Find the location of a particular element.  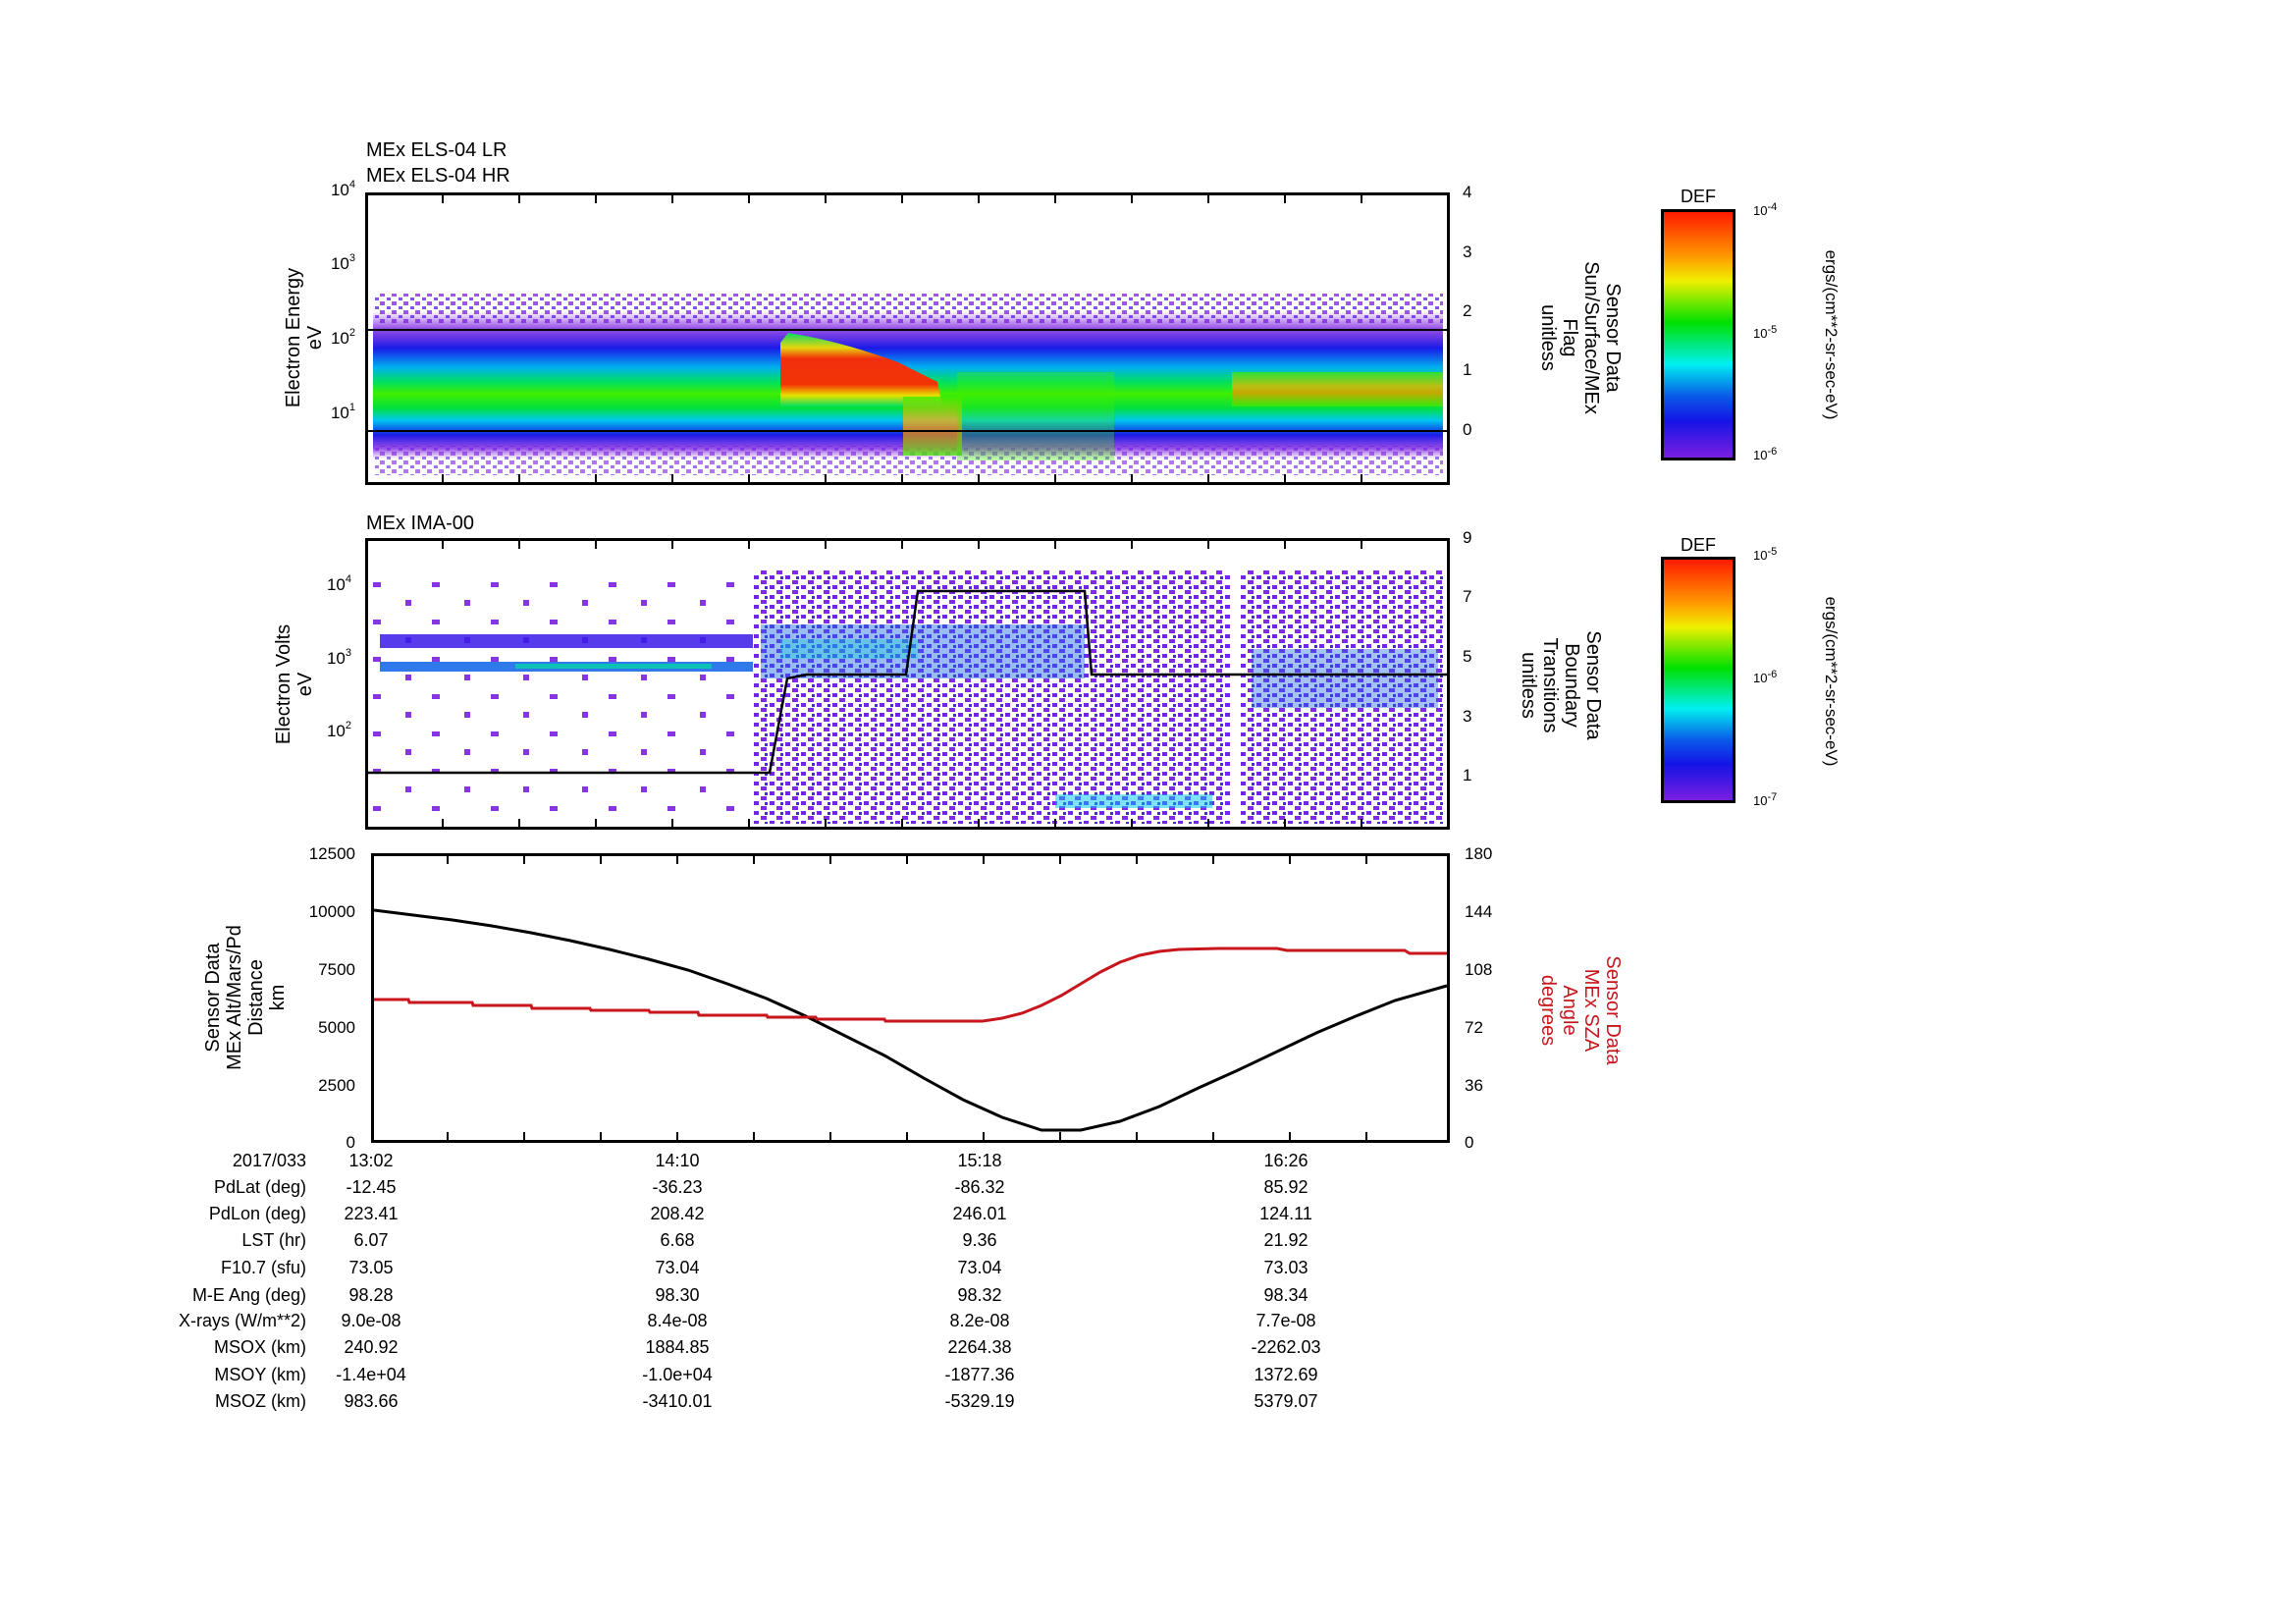

pdlon-3: 124.11 is located at coordinates (1286, 1213).